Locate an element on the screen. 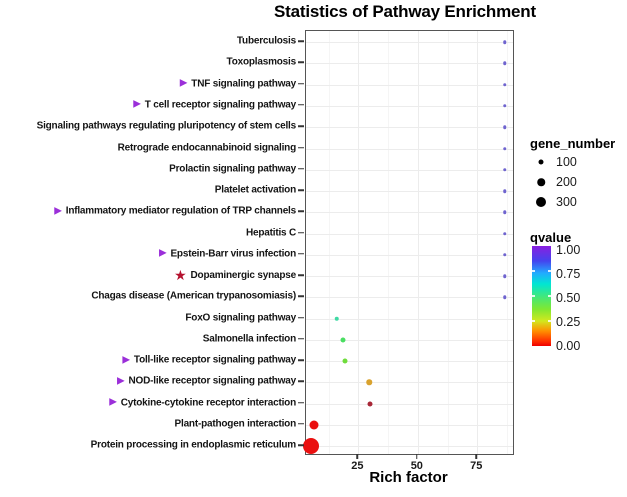 The image size is (627, 497). pathway-label: Prolactin signaling pathway is located at coordinates (232, 169).